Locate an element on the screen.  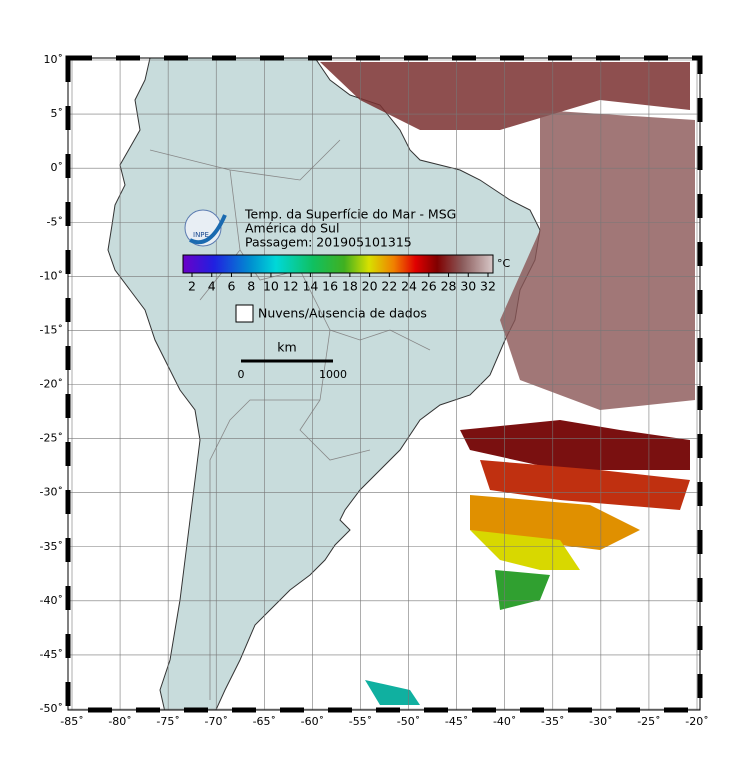
lon-tick-label: -75˚ is located at coordinates (167, 721).